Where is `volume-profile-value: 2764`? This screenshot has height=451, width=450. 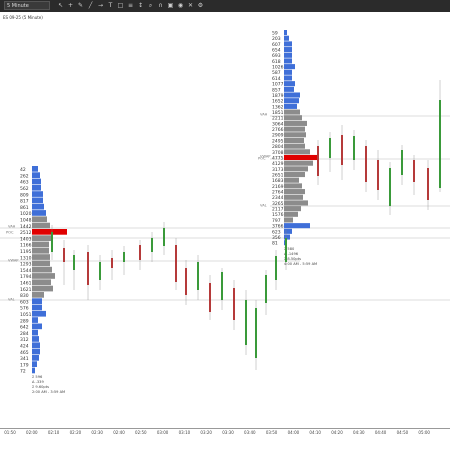
volume-profile-value: 2764 is located at coordinates (278, 193).